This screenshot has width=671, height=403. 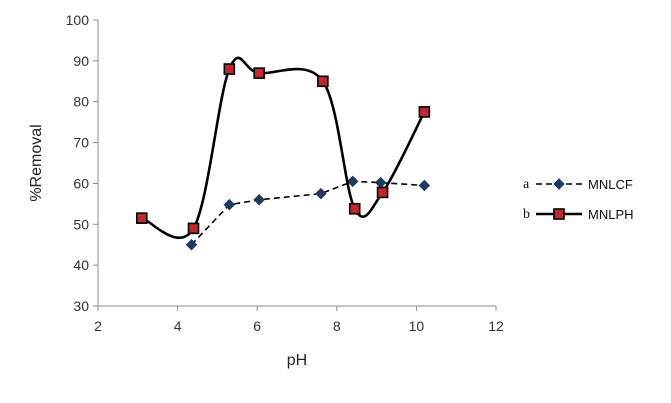 I want to click on legend: a MNLCF b MNLPH, so click(x=578, y=199).